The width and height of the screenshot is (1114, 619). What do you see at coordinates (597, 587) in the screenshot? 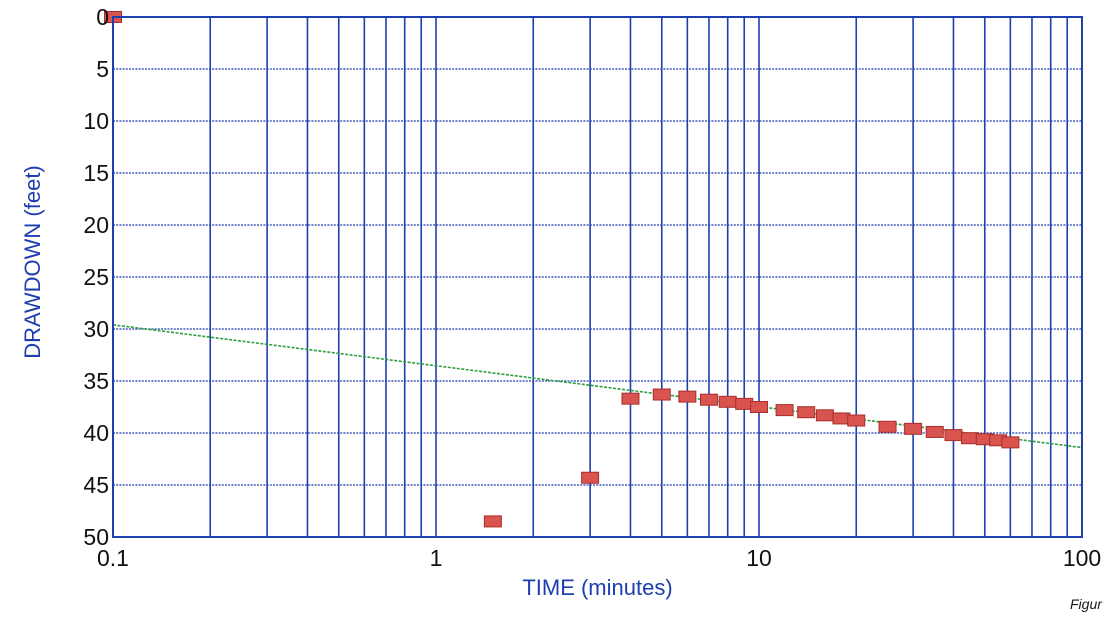
I see `x-axis-title: TIME (minutes)` at bounding box center [597, 587].